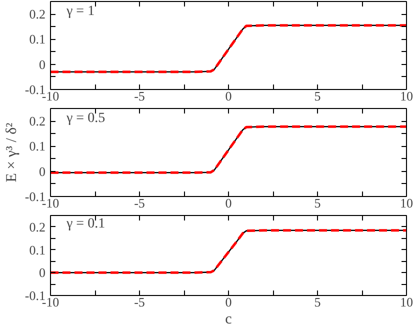  What do you see at coordinates (86, 118) in the screenshot?
I see `annotation: γ = 0.5` at bounding box center [86, 118].